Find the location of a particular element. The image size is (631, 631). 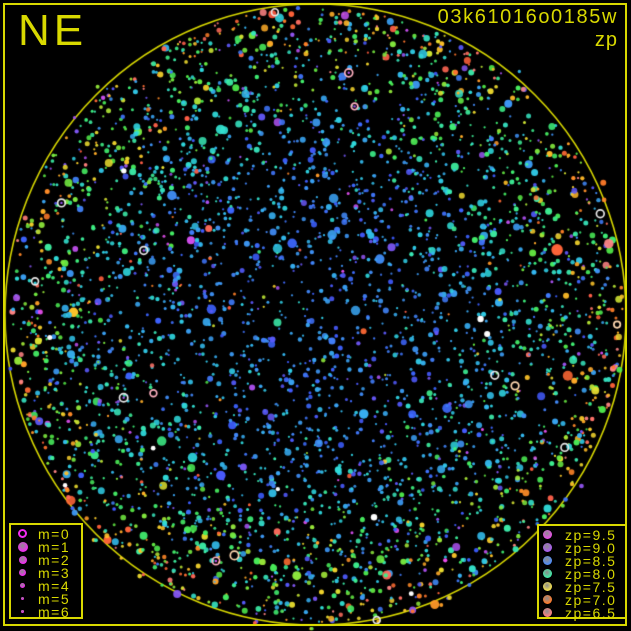

exposure-id-label: 03k61016o0185w is located at coordinates (527, 17).